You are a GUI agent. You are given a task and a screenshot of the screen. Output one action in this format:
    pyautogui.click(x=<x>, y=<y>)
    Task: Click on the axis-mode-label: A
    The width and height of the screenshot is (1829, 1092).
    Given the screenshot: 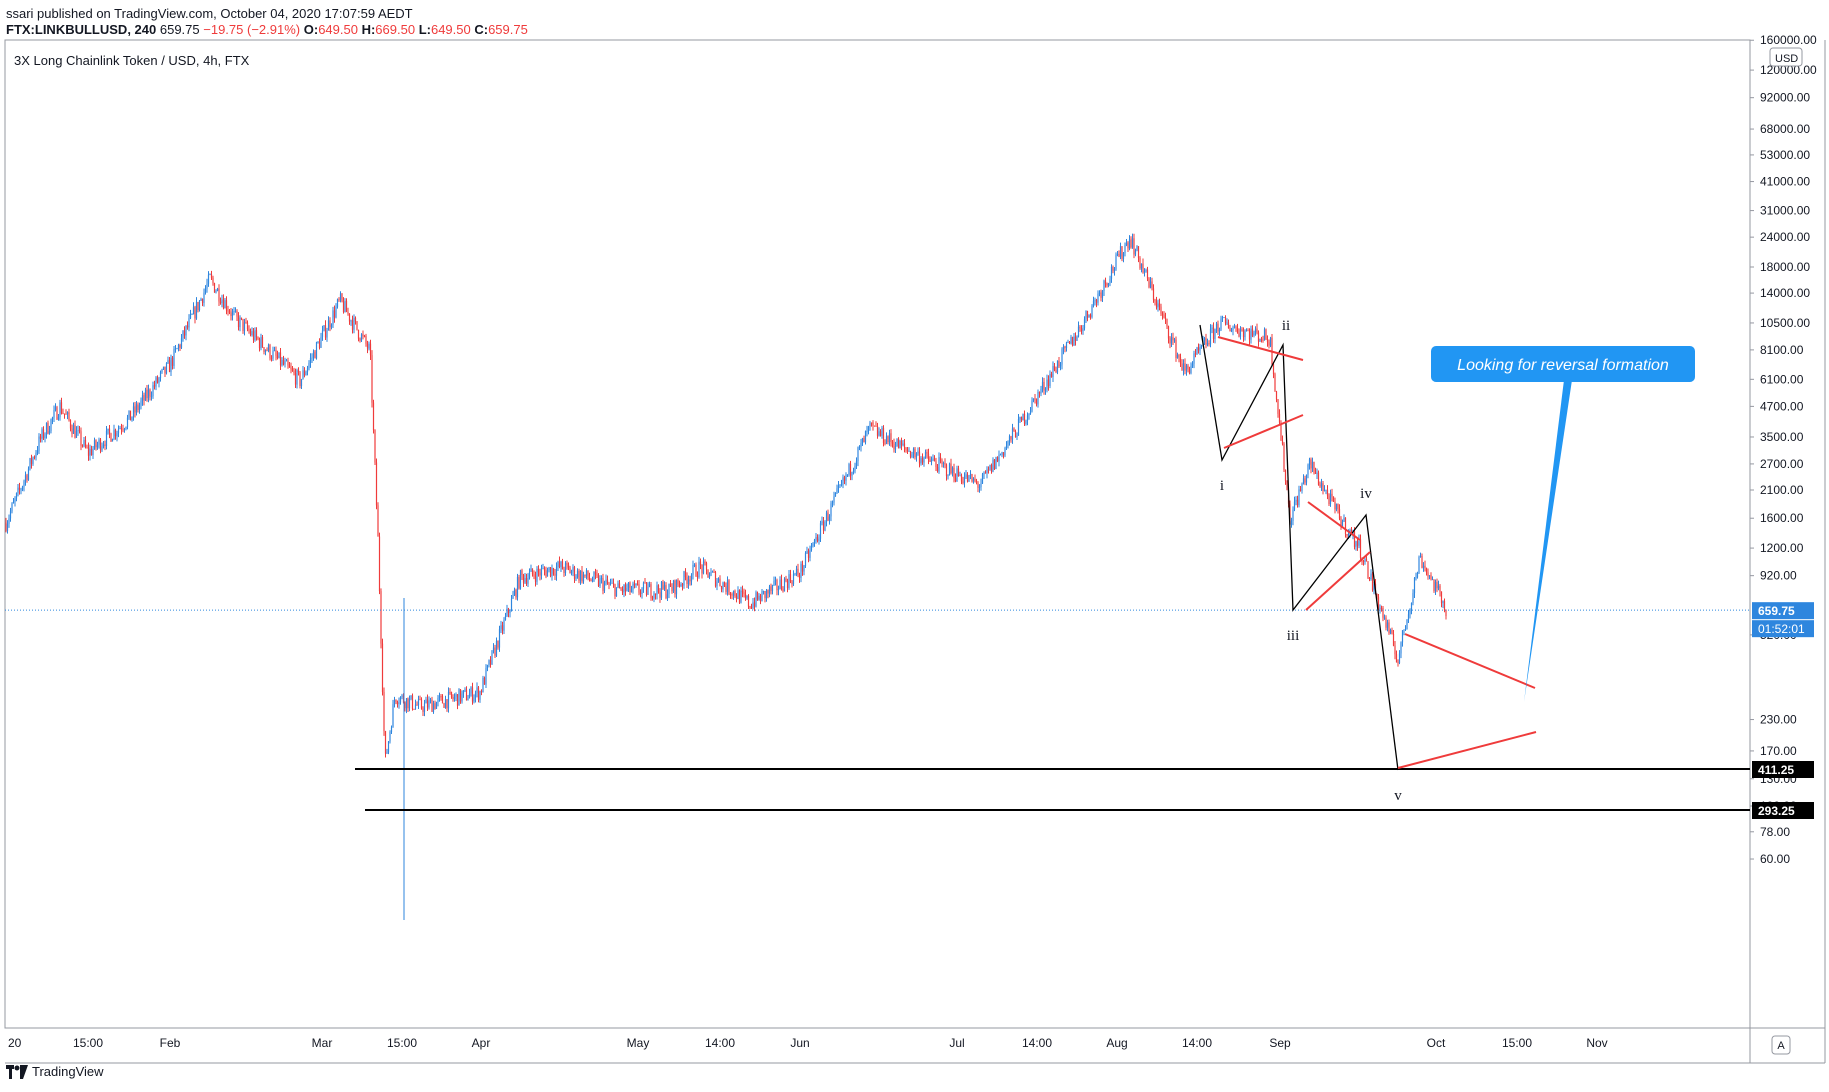 What is the action you would take?
    pyautogui.click(x=1781, y=1046)
    